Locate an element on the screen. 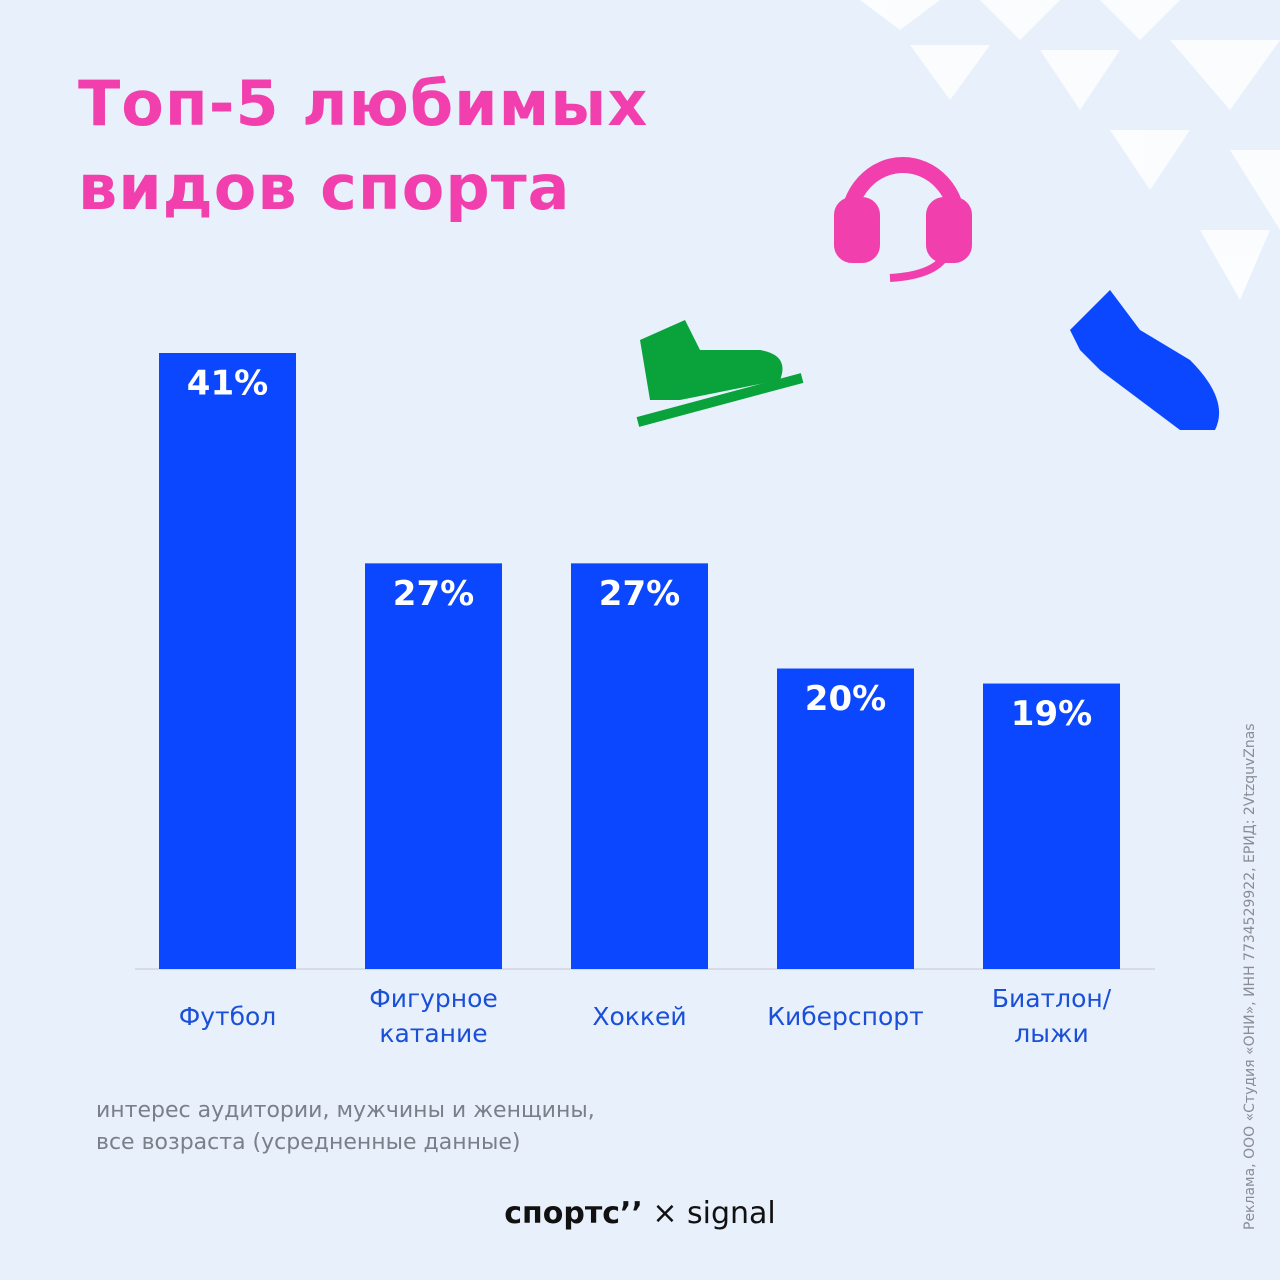 This screenshot has height=1280, width=1280. value-label: 20% is located at coordinates (845, 699).